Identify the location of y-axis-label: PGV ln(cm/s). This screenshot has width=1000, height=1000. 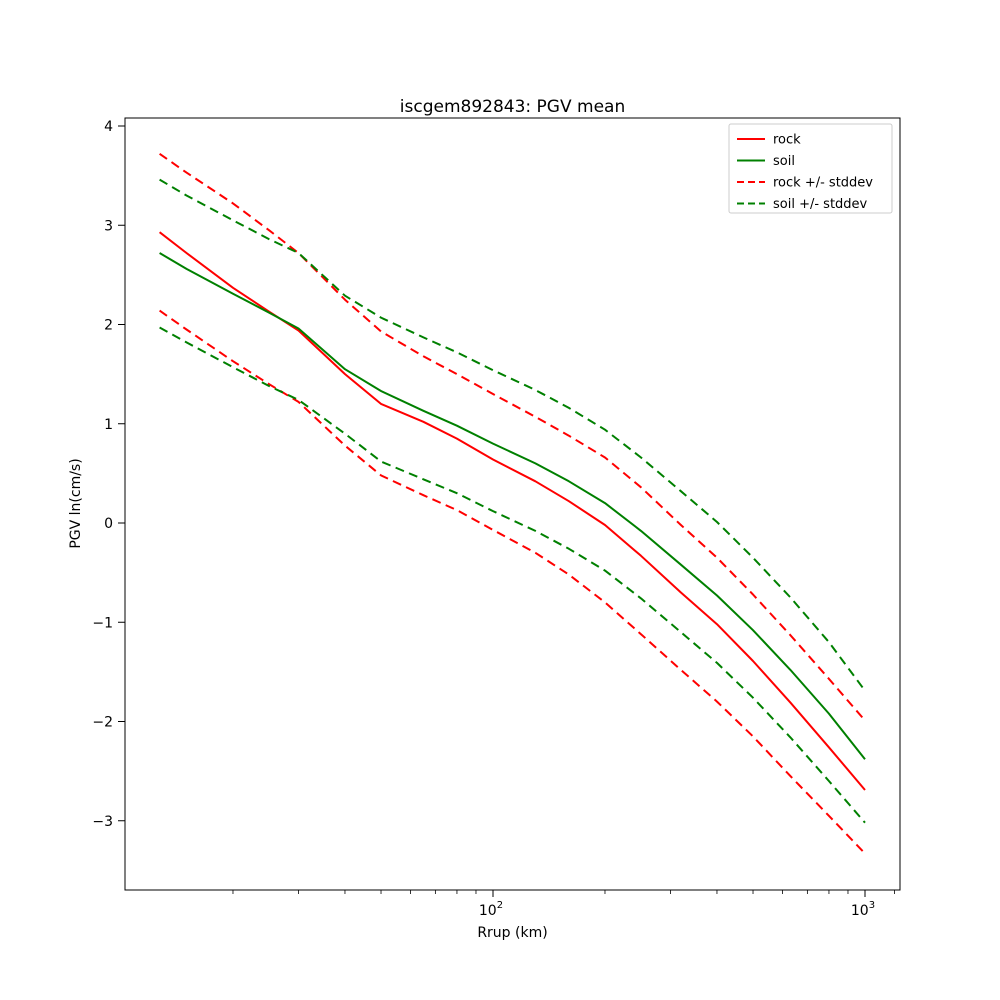
(76, 503).